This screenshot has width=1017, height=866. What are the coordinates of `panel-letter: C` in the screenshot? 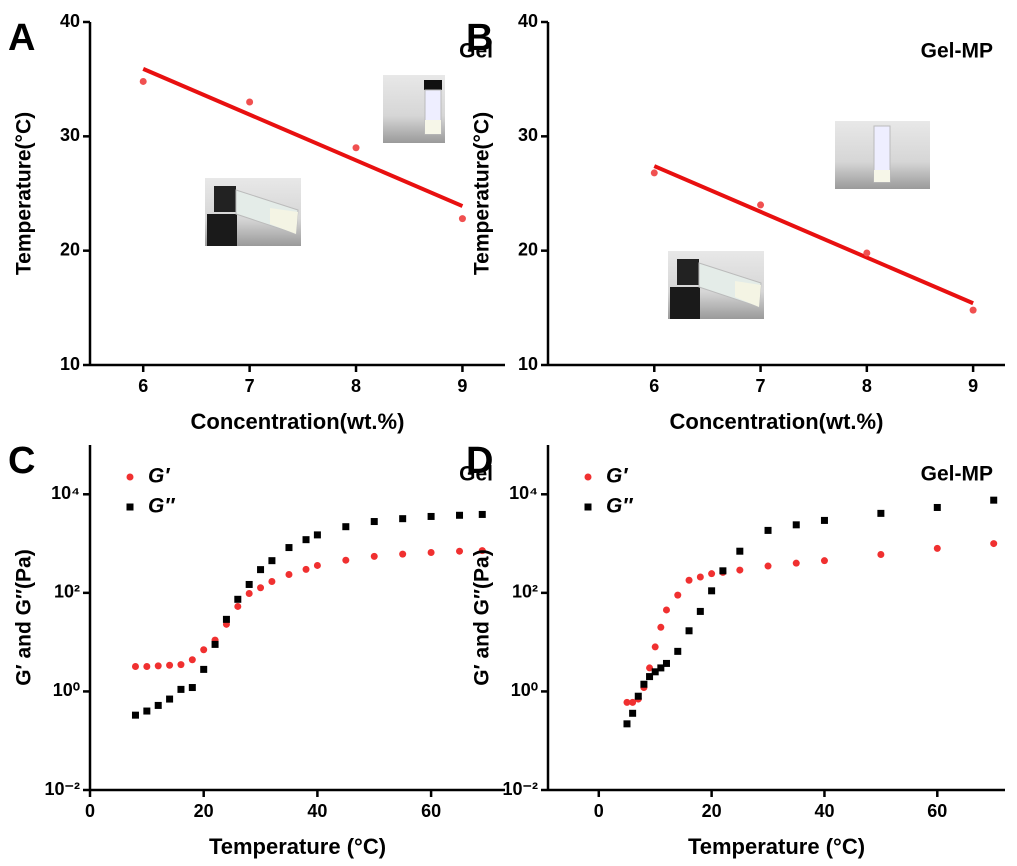 It's located at (21, 461).